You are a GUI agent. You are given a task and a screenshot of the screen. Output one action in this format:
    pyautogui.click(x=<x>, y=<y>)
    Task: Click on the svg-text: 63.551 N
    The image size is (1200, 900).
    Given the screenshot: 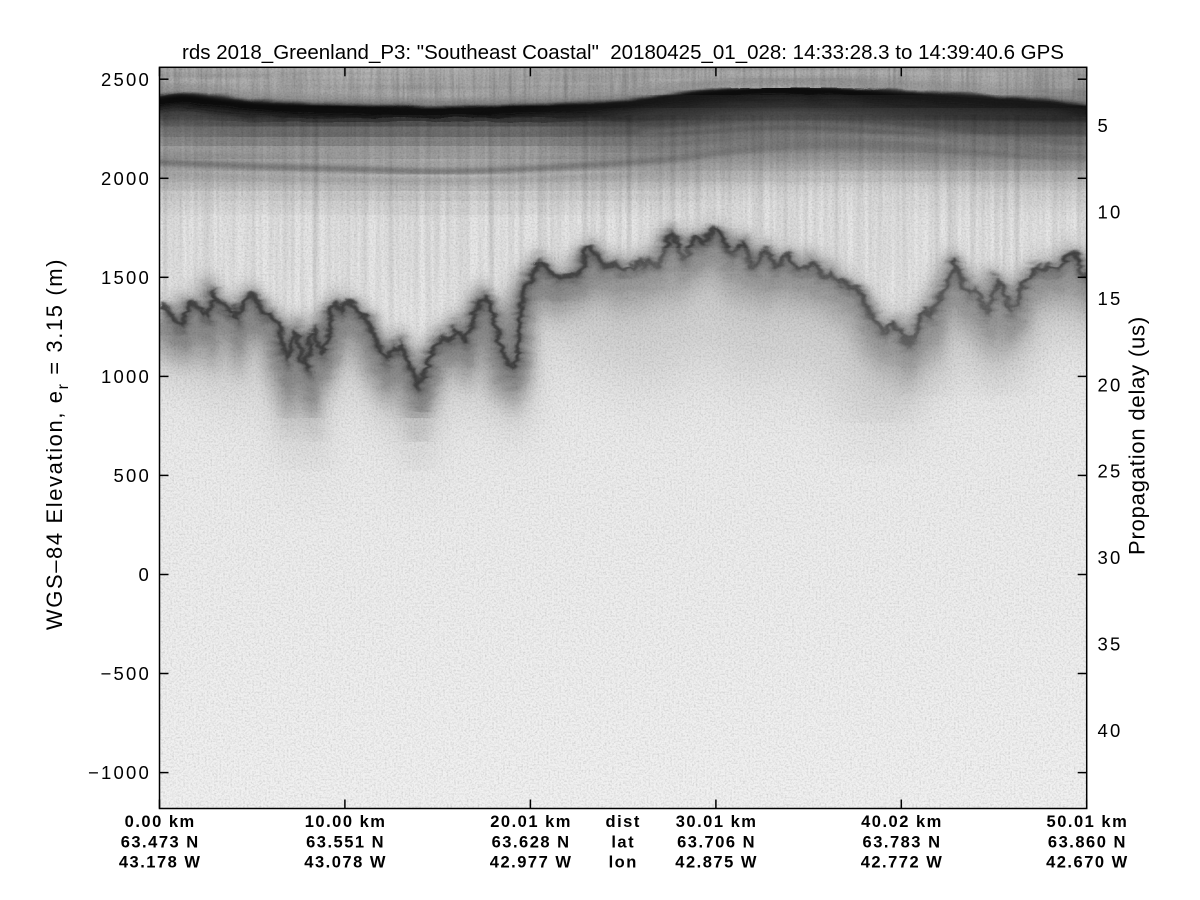 What is the action you would take?
    pyautogui.click(x=345, y=842)
    